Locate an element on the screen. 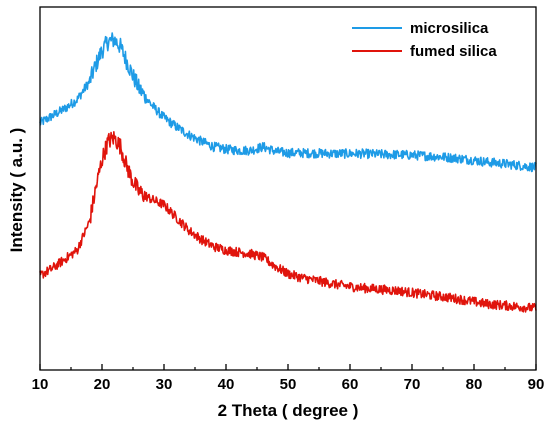 This screenshot has height=427, width=550. x-axis-title: 2 Theta ( degree ) is located at coordinates (288, 410).